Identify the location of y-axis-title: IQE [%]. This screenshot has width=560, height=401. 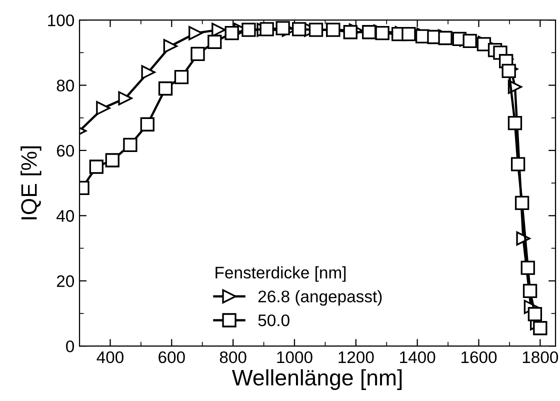
(31, 183).